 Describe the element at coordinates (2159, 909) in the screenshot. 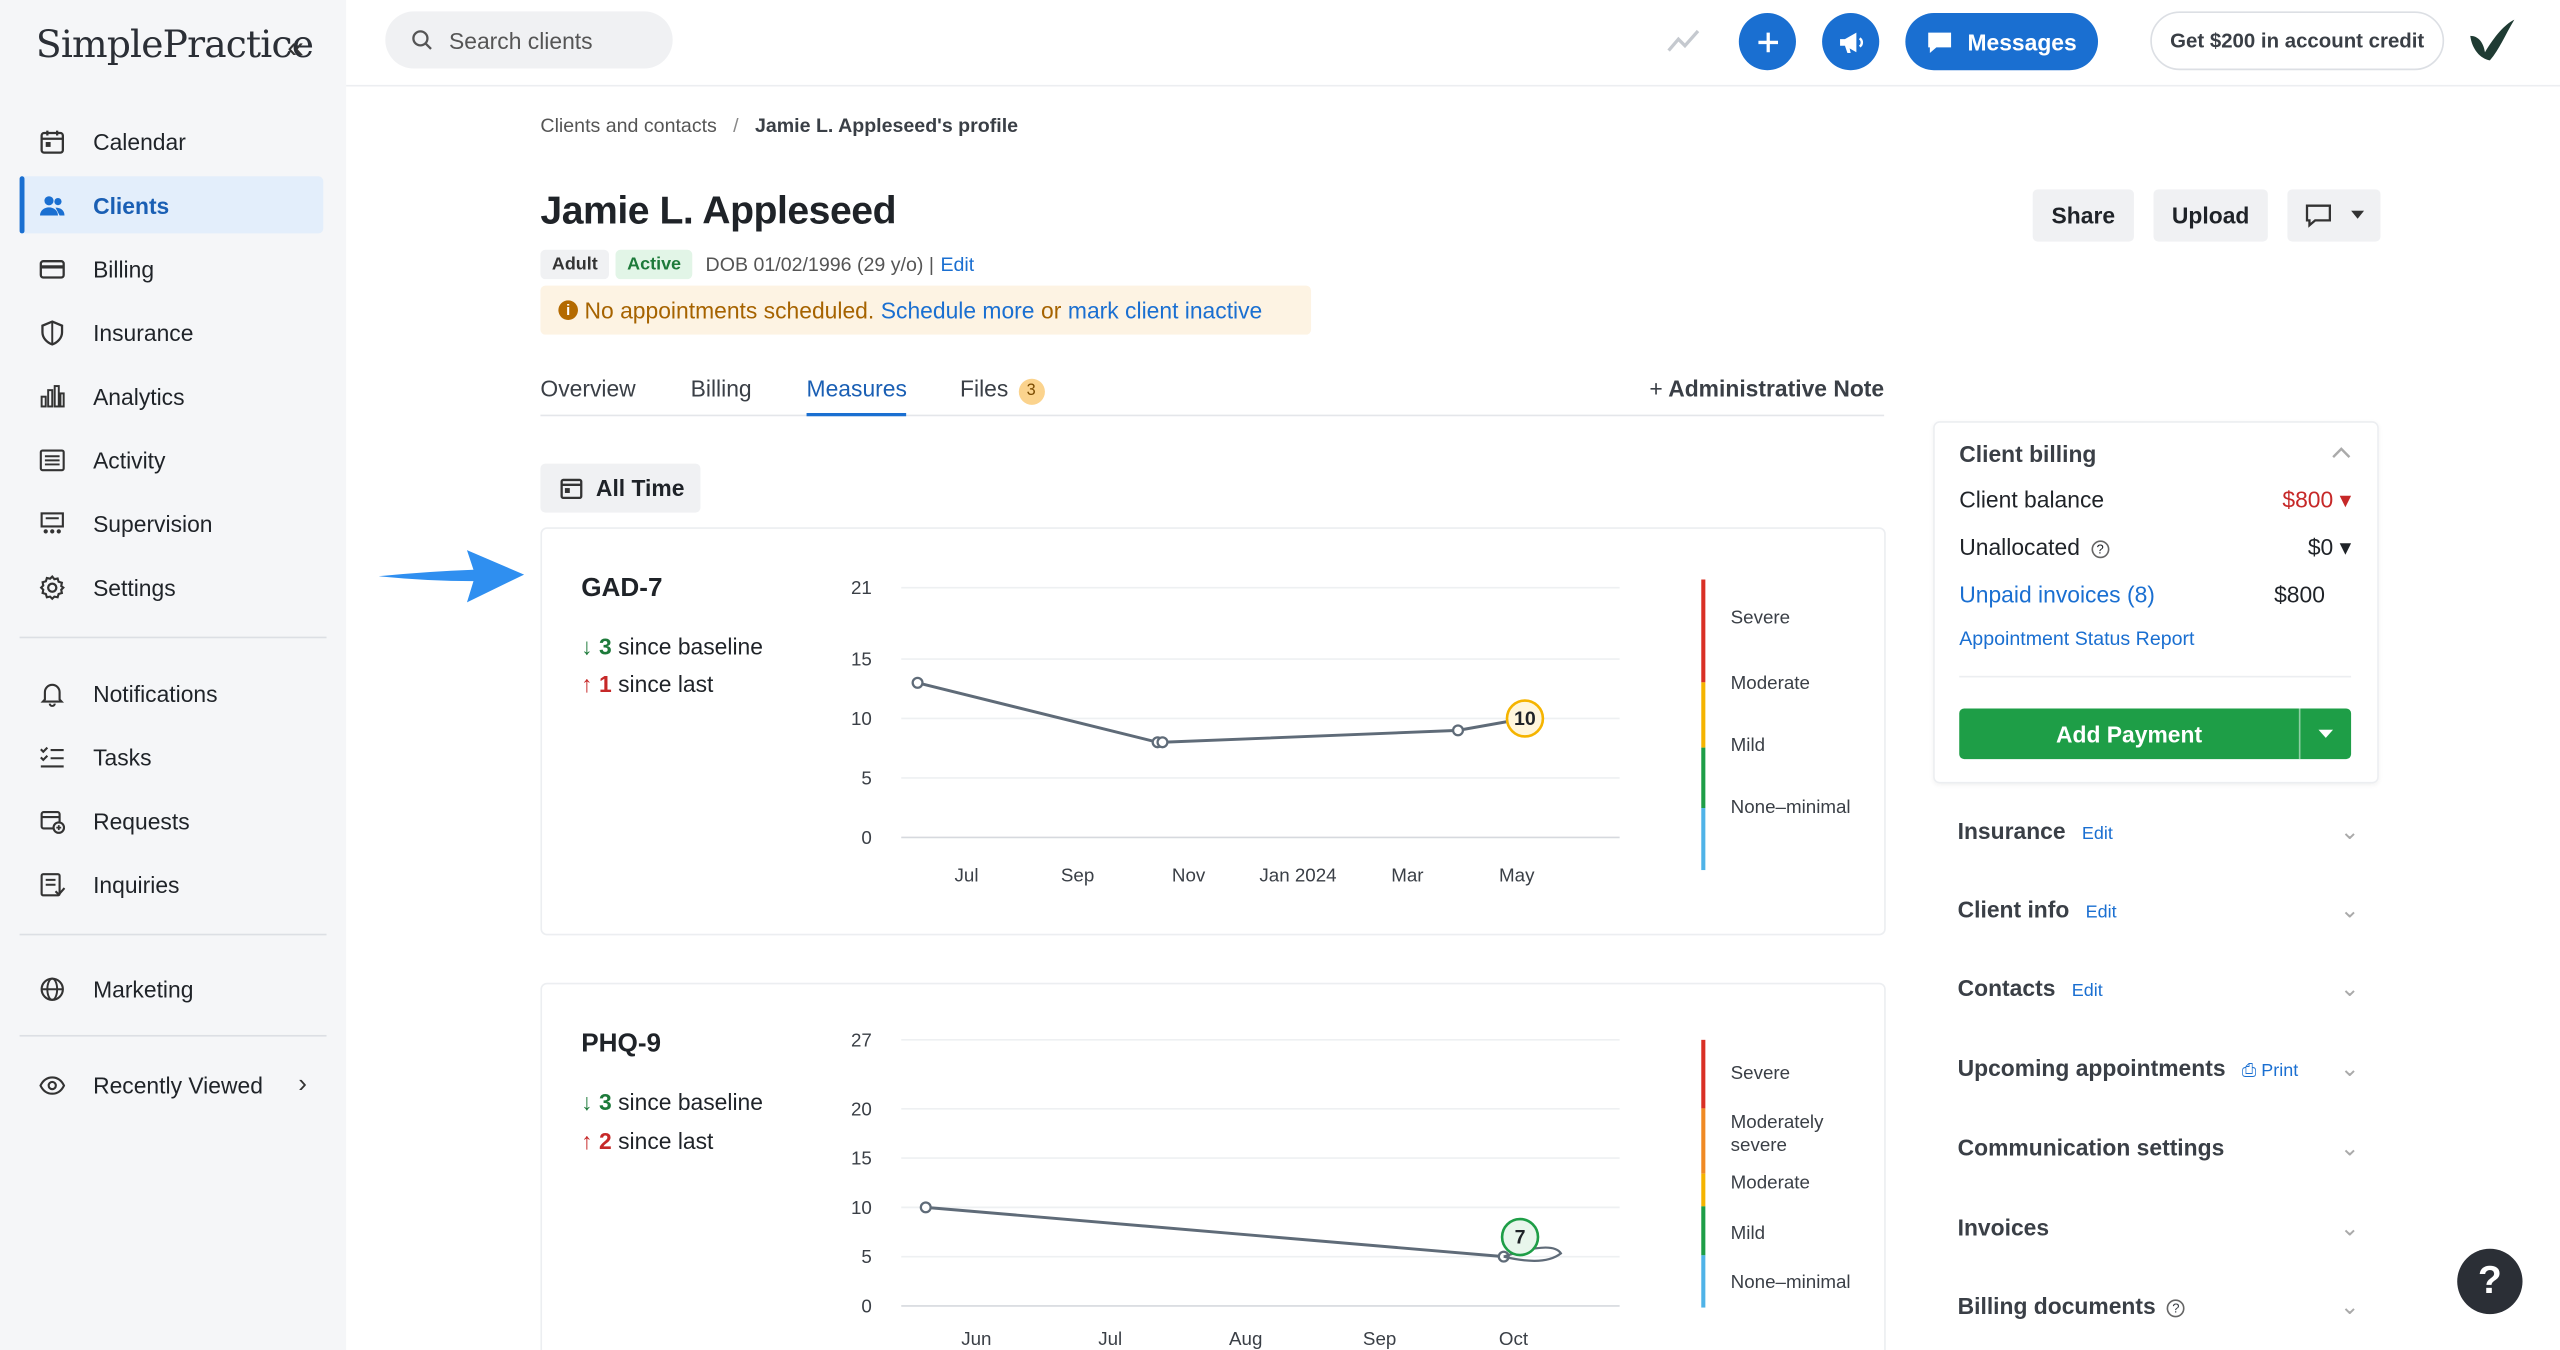

I see `section-client-info: Client info Edit ⌄` at that location.